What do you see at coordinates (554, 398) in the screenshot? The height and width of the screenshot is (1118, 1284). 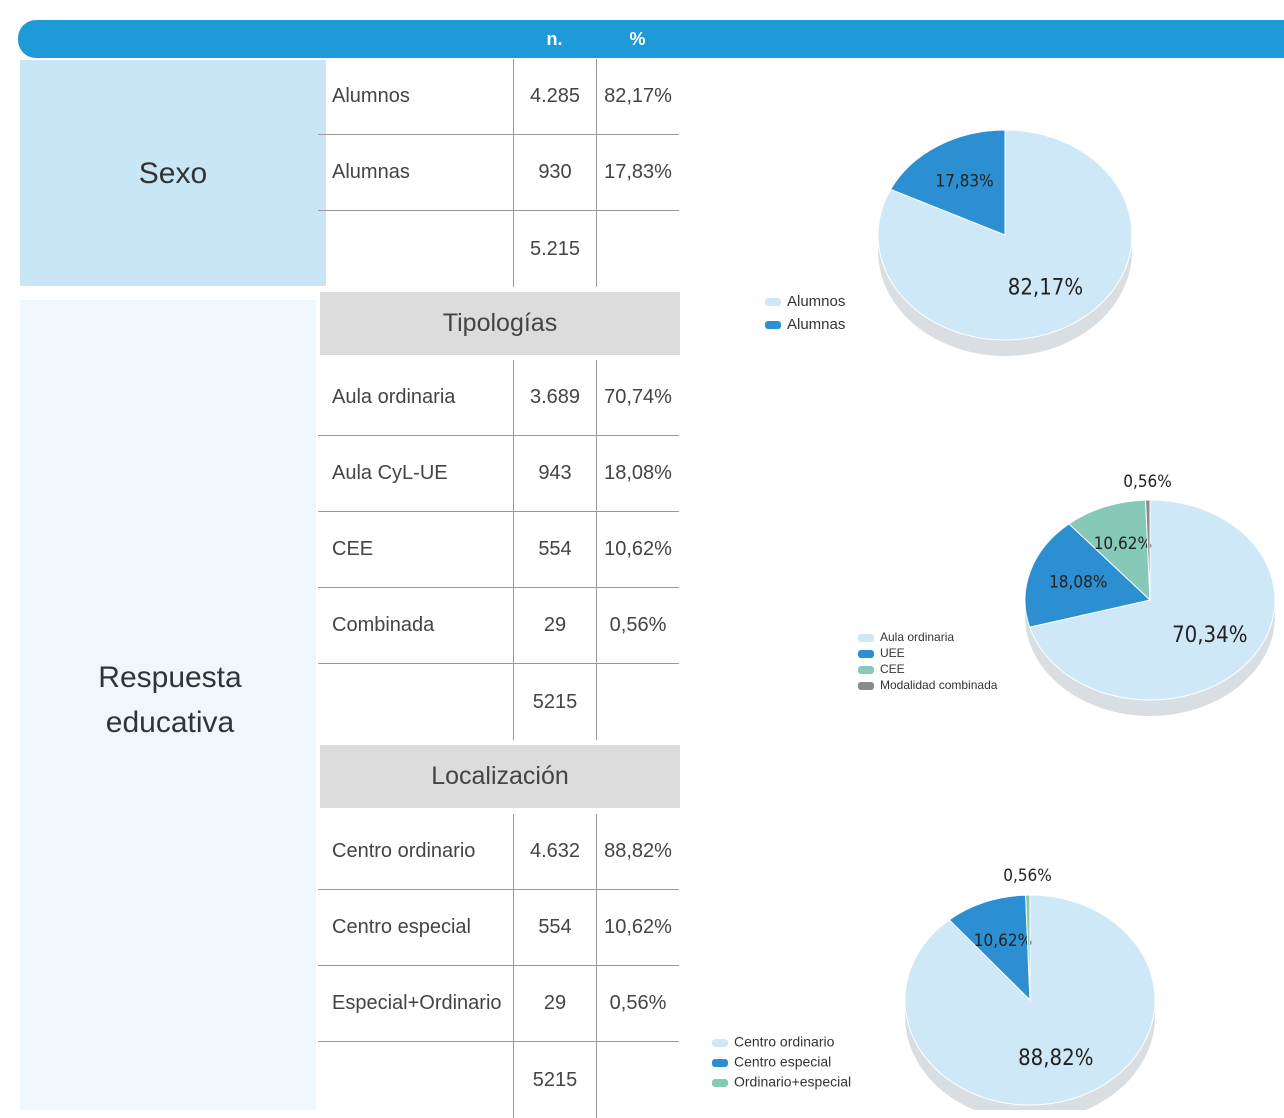 I see `table-cell: 3.689` at bounding box center [554, 398].